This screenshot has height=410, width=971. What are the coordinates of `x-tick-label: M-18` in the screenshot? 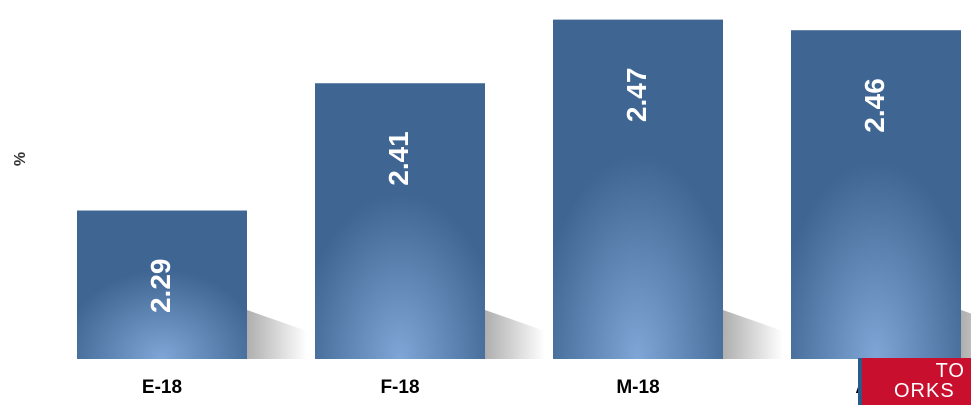 It's located at (637, 387).